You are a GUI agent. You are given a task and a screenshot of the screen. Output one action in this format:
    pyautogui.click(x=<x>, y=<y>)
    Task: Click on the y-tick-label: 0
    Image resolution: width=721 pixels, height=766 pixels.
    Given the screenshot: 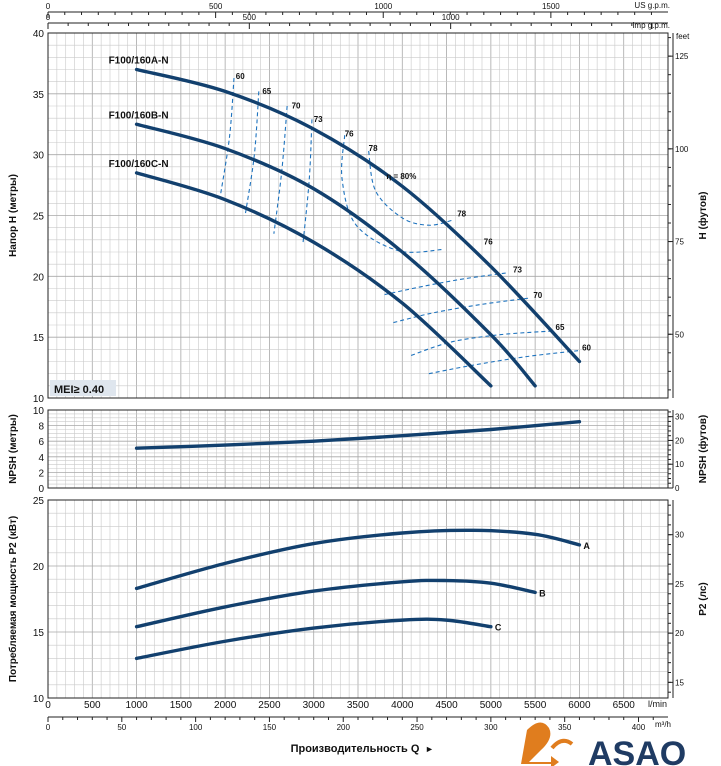 What is the action you would take?
    pyautogui.click(x=41, y=489)
    